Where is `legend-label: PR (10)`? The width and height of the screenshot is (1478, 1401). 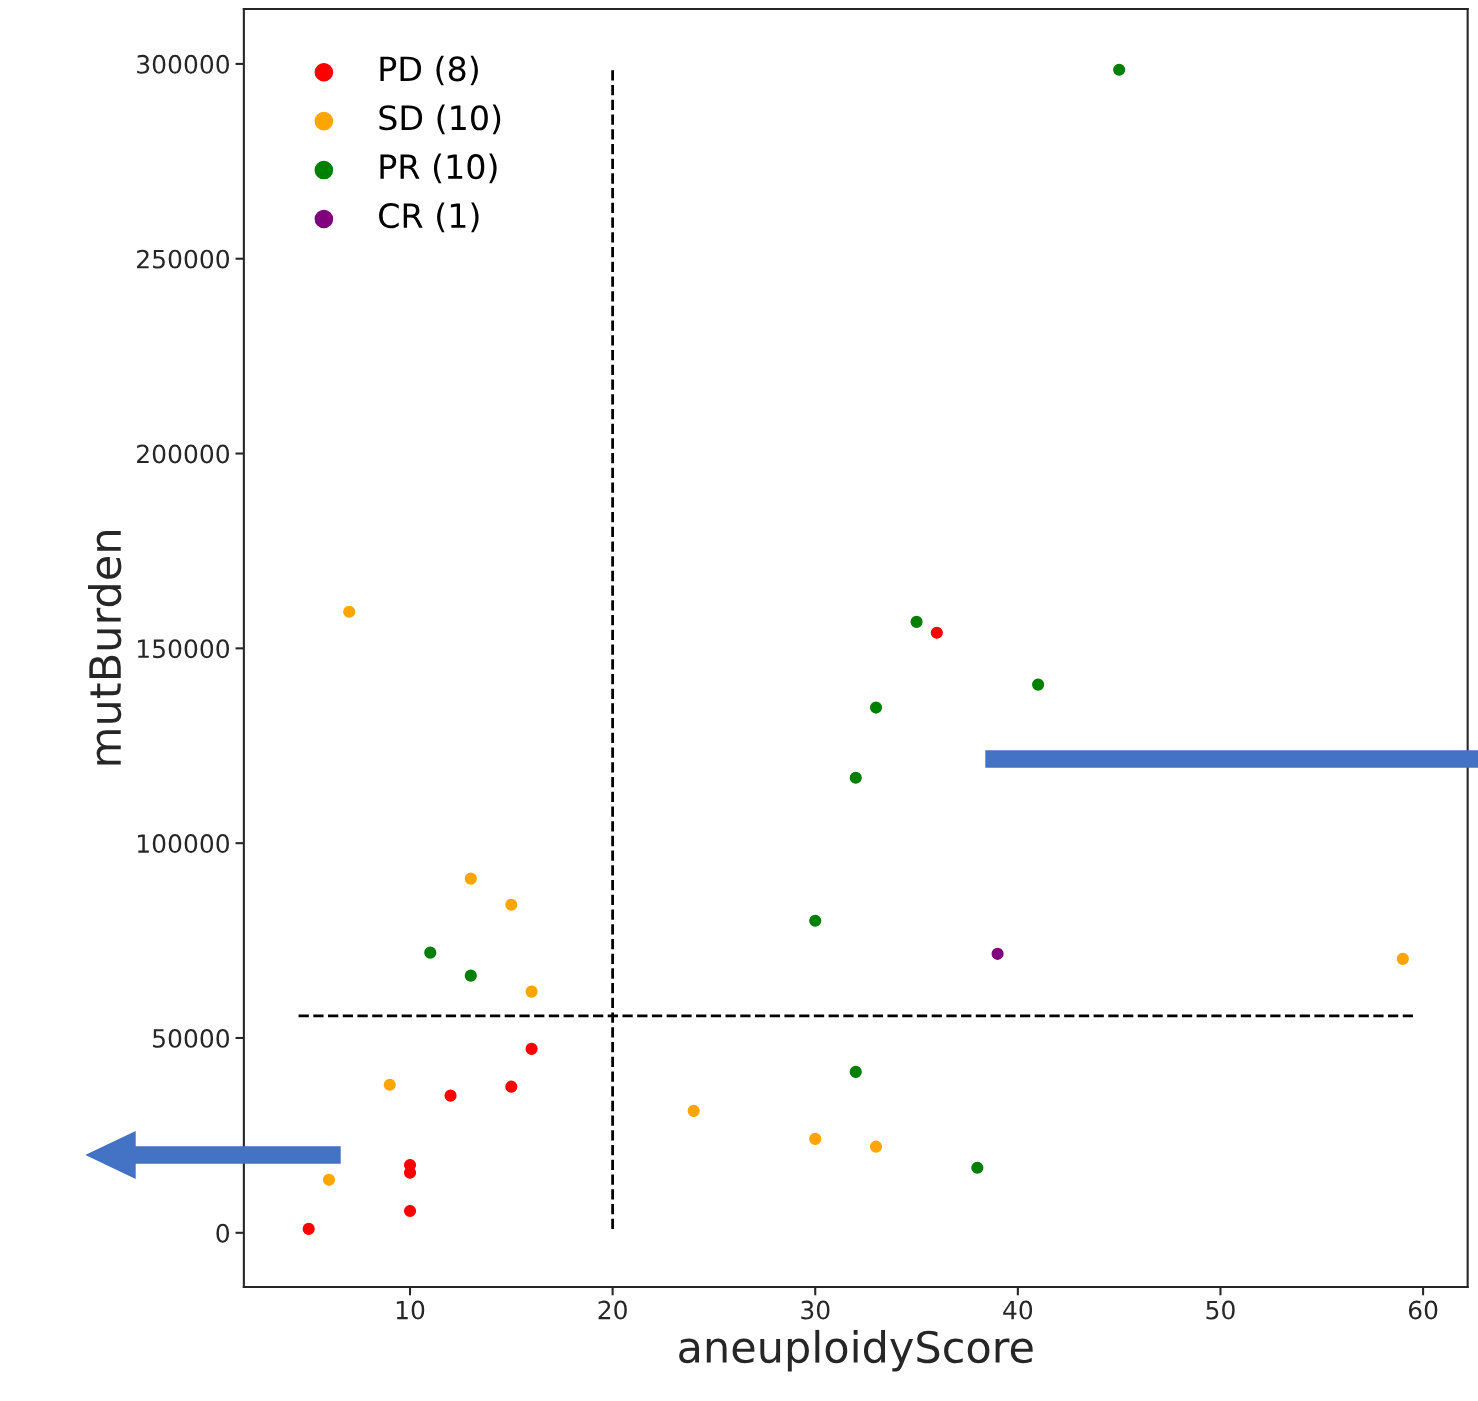 legend-label: PR (10) is located at coordinates (438, 168).